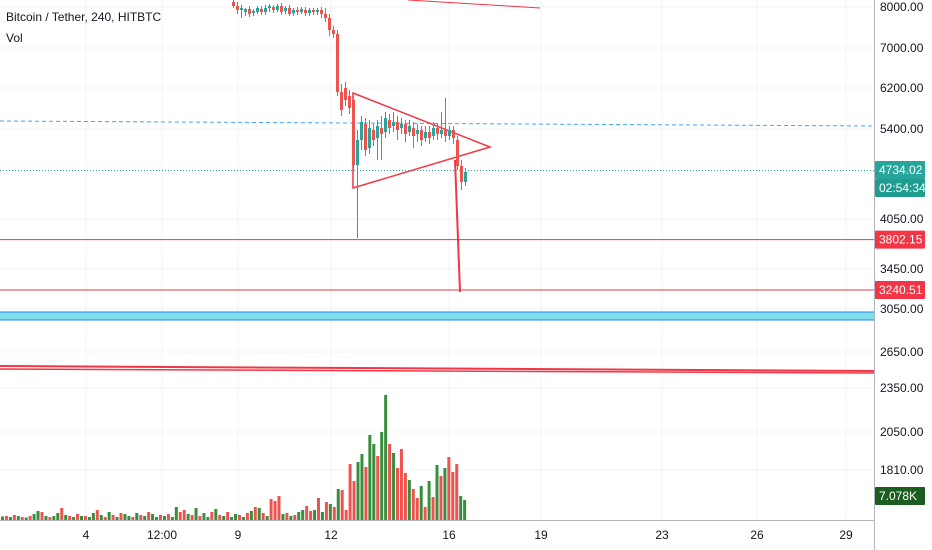 The height and width of the screenshot is (550, 932). Describe the element at coordinates (84, 17) in the screenshot. I see `symbol-title: Bitcoin / Tether, 240, HITBTC` at that location.